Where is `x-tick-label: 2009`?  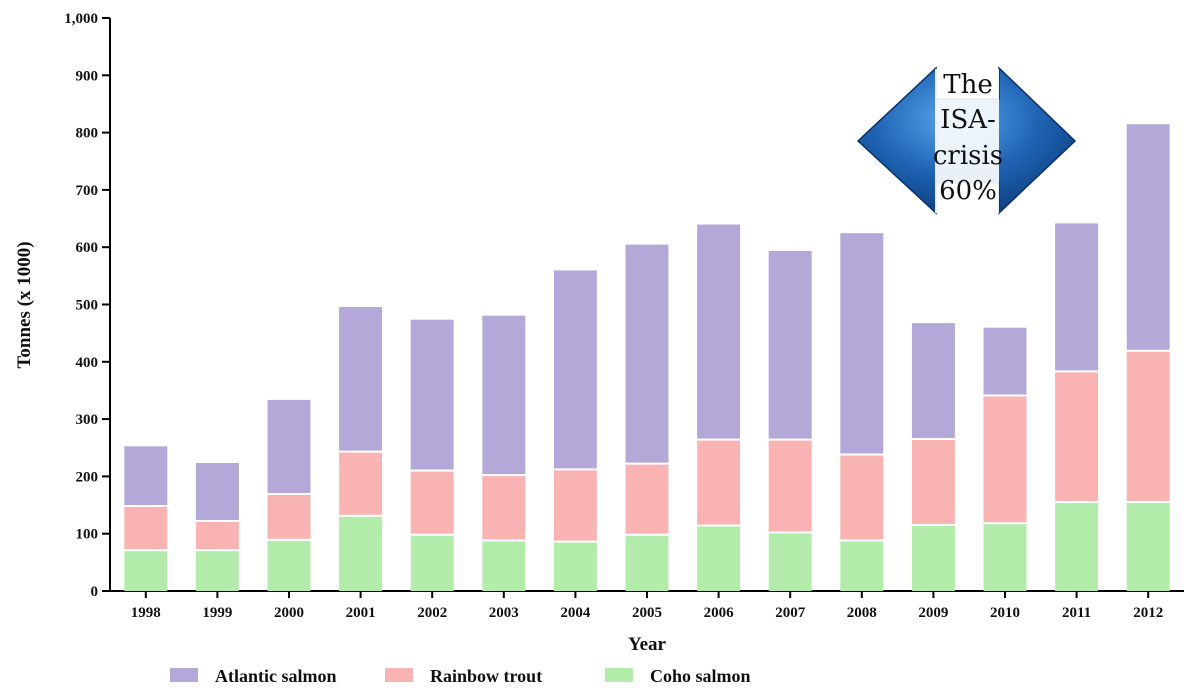 x-tick-label: 2009 is located at coordinates (933, 613).